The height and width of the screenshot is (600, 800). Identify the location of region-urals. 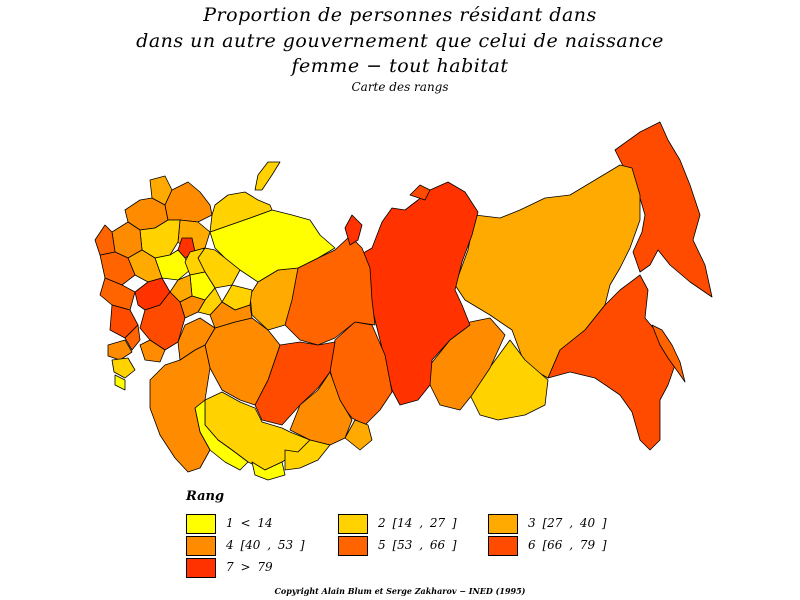
(196, 339).